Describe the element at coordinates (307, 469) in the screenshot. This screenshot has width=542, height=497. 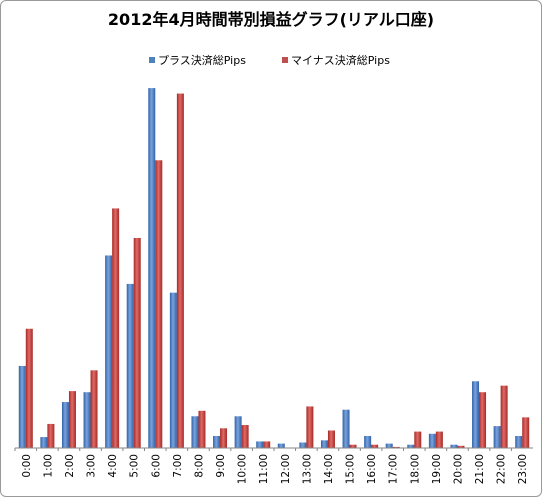
I see `x-tick-label: 13:00` at that location.